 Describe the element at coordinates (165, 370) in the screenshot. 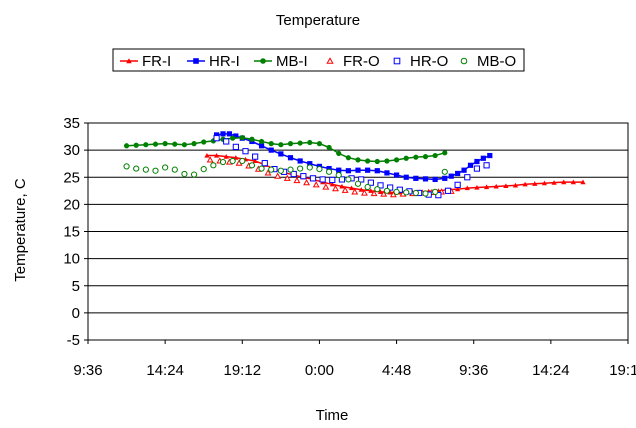

I see `x-tick-label: 14:24` at that location.